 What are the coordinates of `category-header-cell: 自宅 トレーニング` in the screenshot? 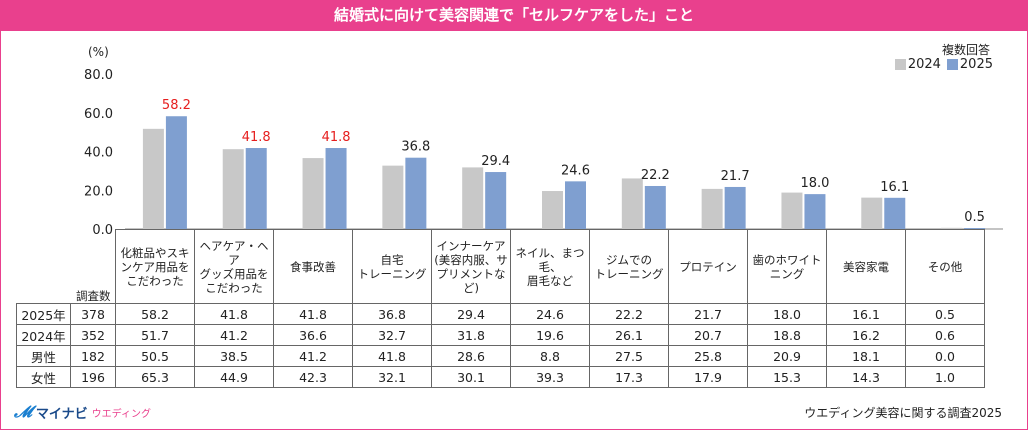 It's located at (392, 266).